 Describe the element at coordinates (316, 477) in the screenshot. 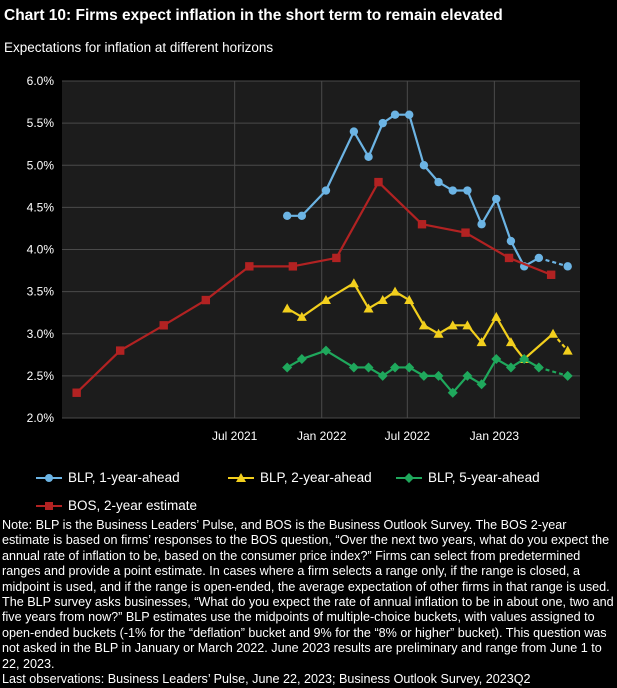

I see `legend-label: BLP, 2-year-ahead` at that location.